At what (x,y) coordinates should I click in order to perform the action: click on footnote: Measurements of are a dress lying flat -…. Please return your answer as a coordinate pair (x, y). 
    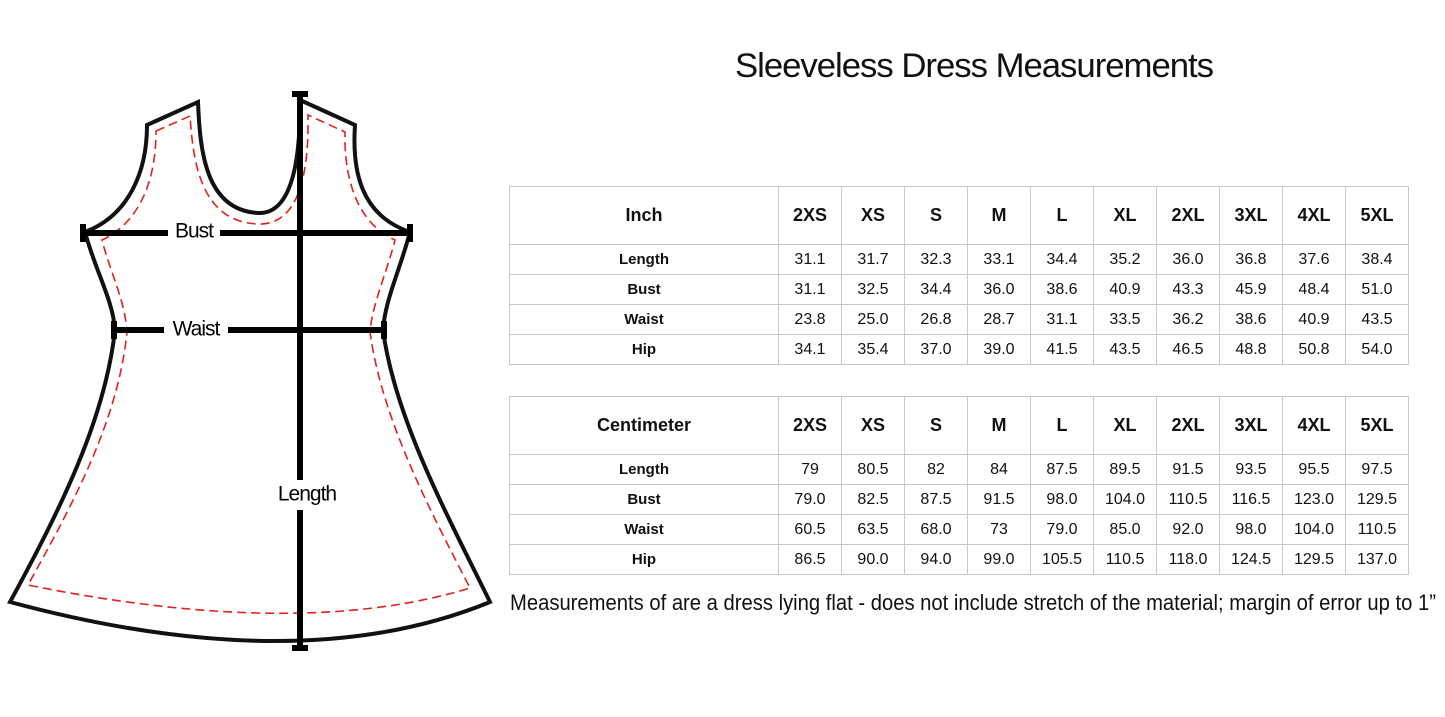
    Looking at the image, I should click on (973, 602).